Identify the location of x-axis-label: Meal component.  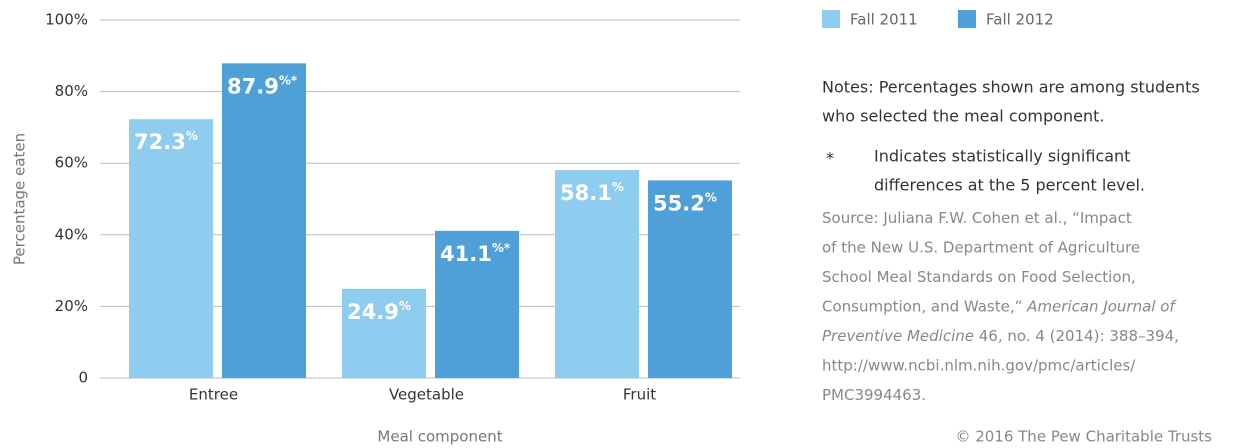
(439, 437).